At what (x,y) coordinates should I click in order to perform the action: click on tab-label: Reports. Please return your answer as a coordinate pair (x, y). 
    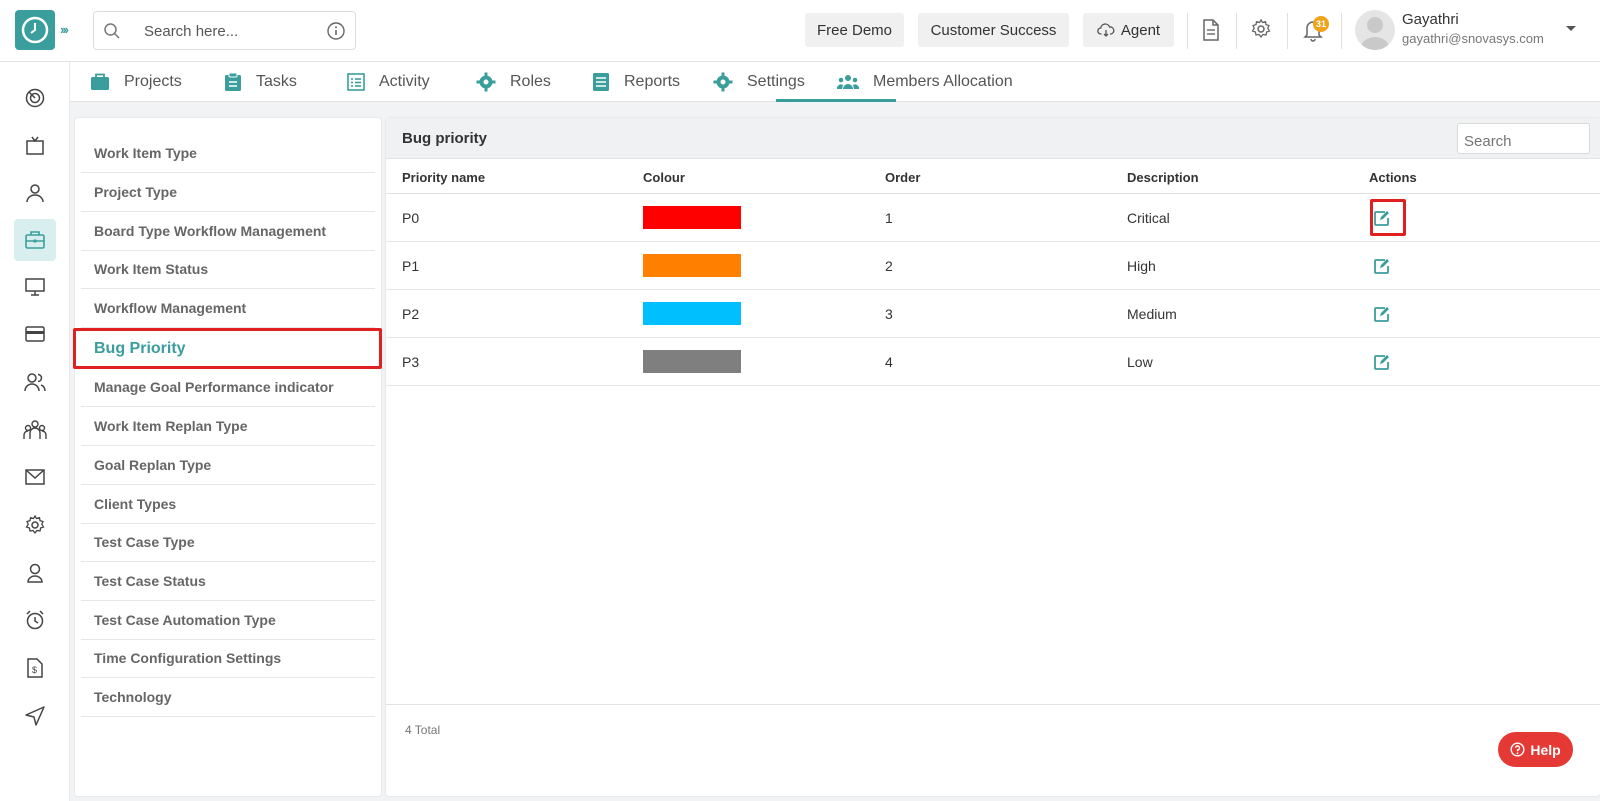
    Looking at the image, I should click on (652, 81).